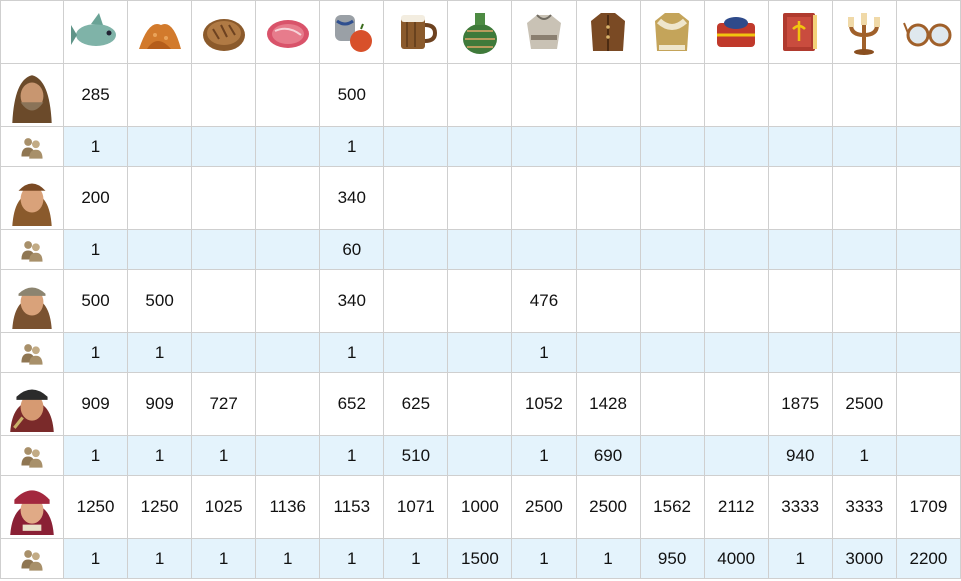  What do you see at coordinates (864, 507) in the screenshot?
I see `population-value: 3333` at bounding box center [864, 507].